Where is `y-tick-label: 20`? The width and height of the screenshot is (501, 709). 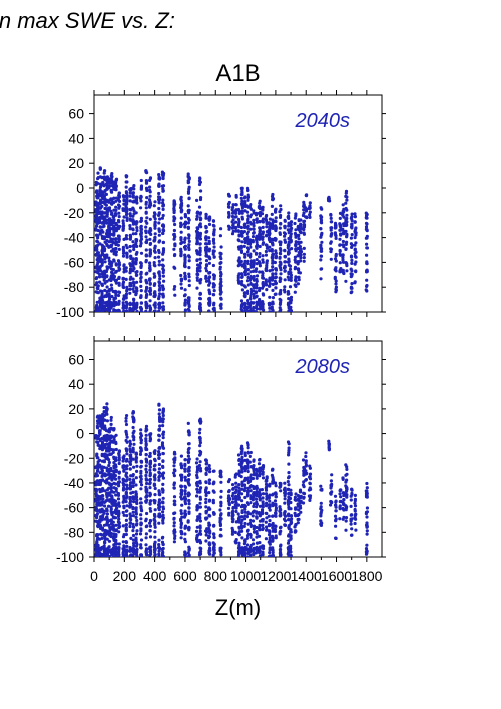
y-tick-label: 20 is located at coordinates (76, 163).